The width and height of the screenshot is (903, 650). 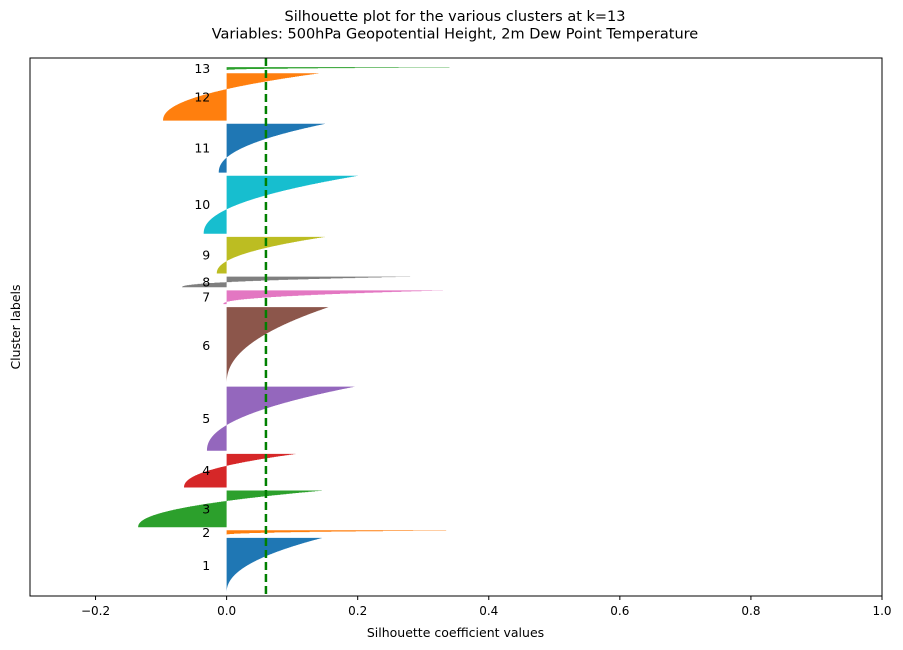 What do you see at coordinates (202, 148) in the screenshot?
I see `cluster-label-11: 11` at bounding box center [202, 148].